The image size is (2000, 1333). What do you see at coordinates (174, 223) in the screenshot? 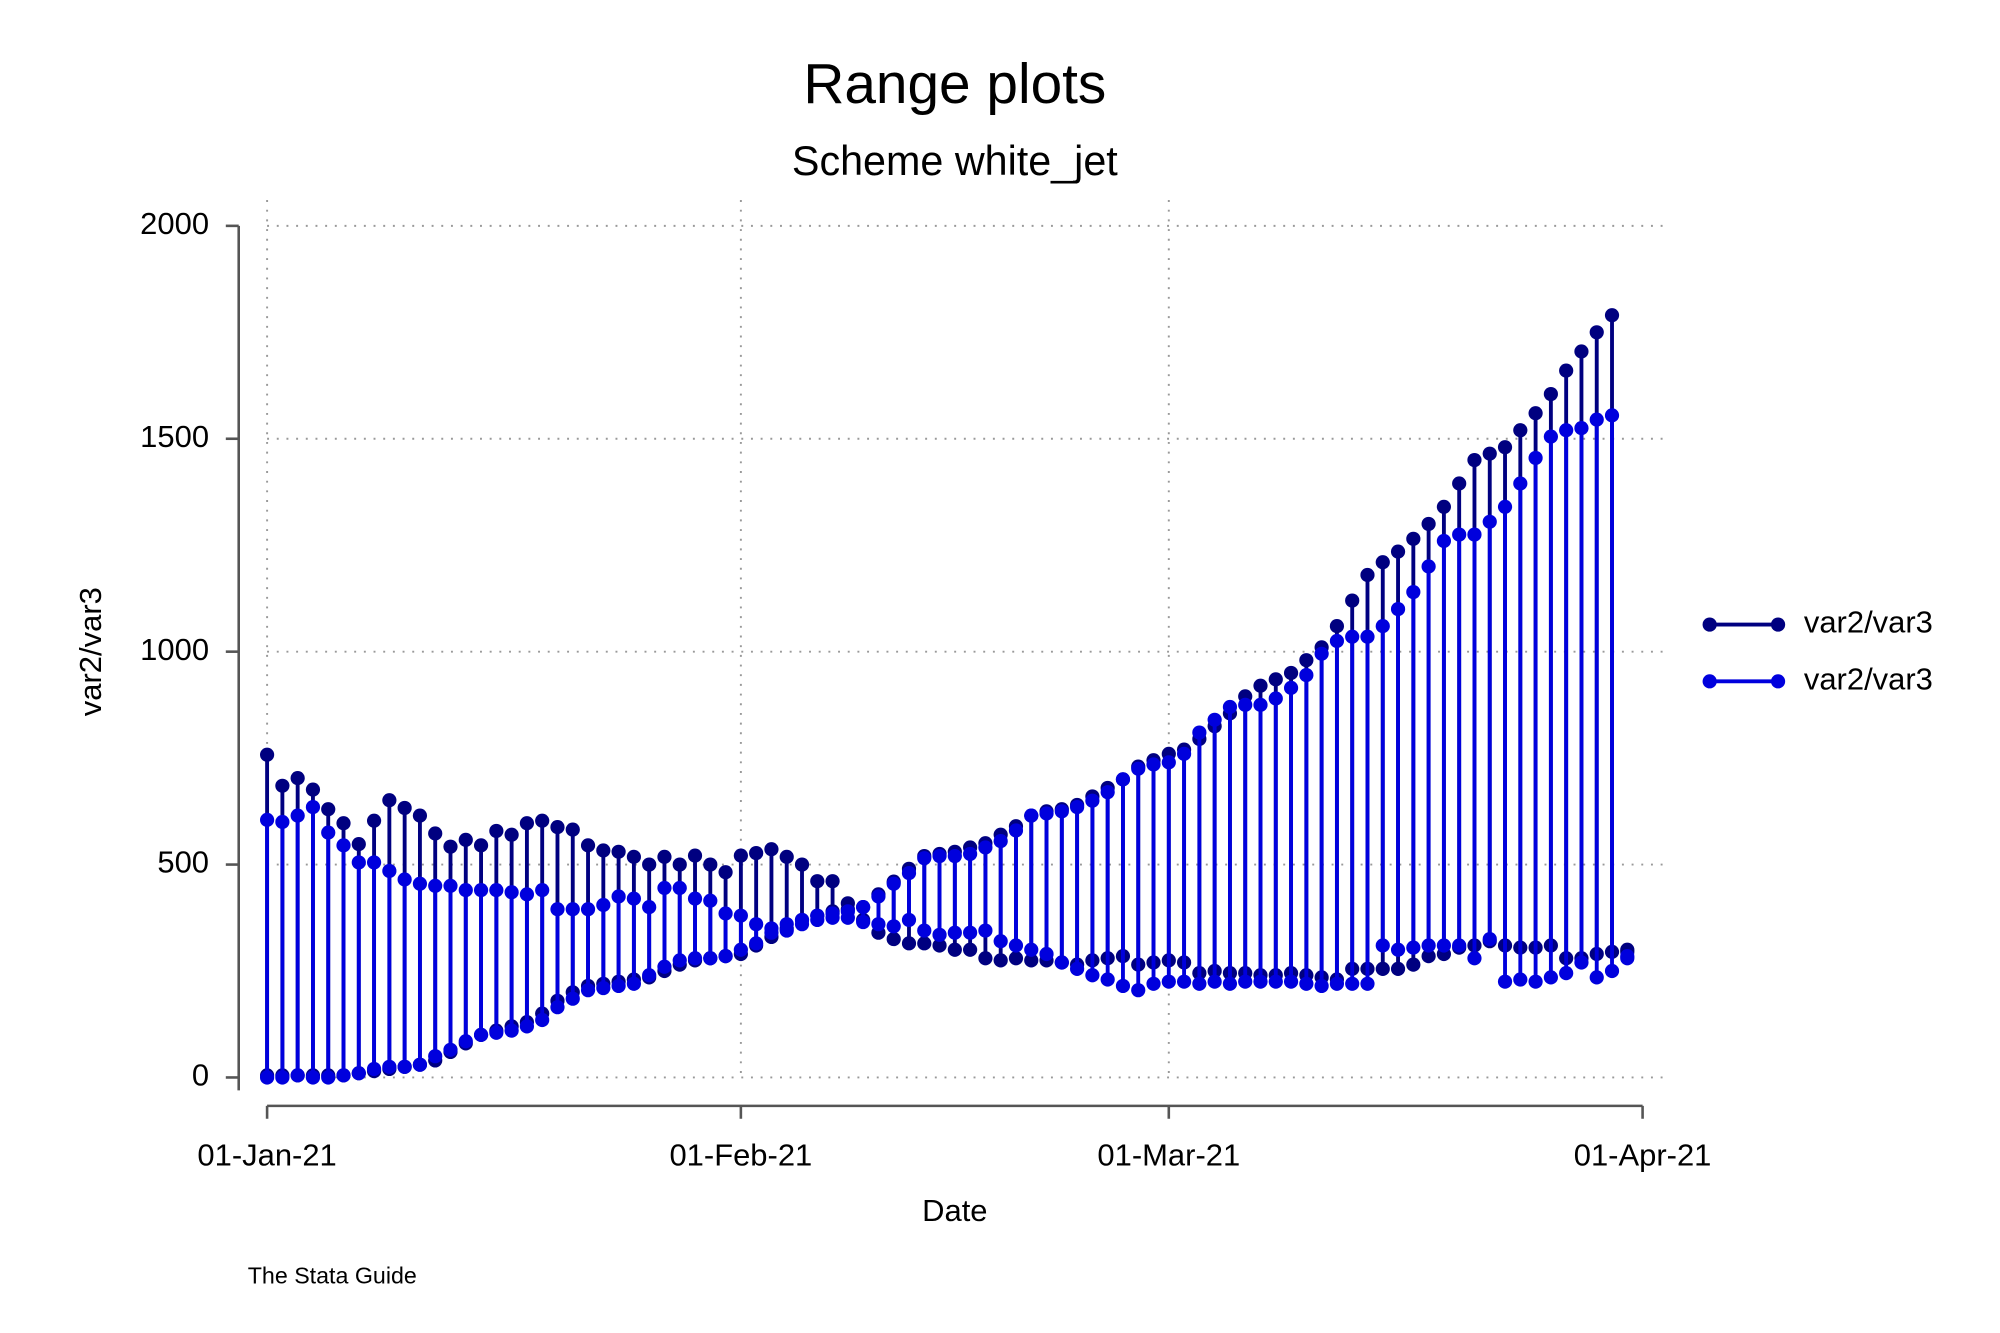
I see `y-tick-label: 2000` at bounding box center [174, 223].